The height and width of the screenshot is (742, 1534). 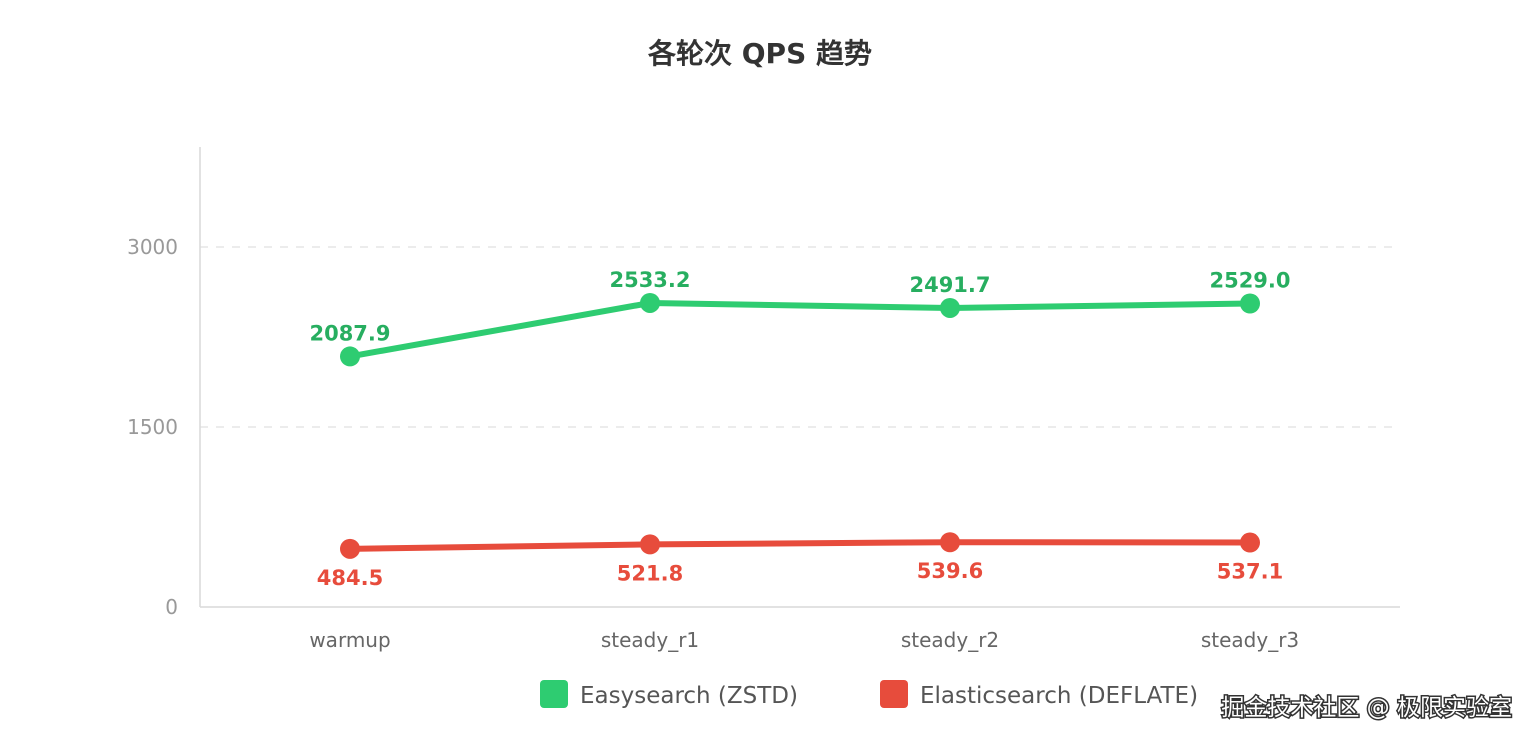 I want to click on x-category-label: steady_r1, so click(x=650, y=640).